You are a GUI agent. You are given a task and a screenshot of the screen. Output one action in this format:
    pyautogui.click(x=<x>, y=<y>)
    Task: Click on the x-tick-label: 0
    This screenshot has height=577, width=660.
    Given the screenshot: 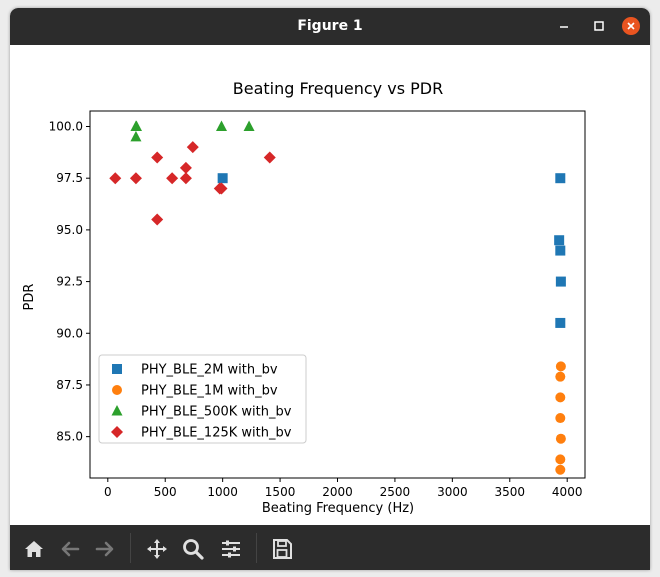 What is the action you would take?
    pyautogui.click(x=108, y=492)
    